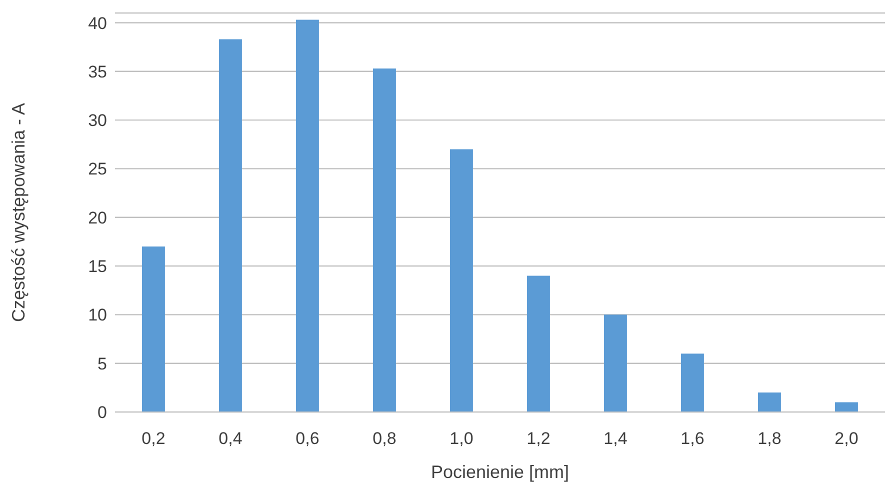  Describe the element at coordinates (97, 218) in the screenshot. I see `y-tick-label: 20` at that location.